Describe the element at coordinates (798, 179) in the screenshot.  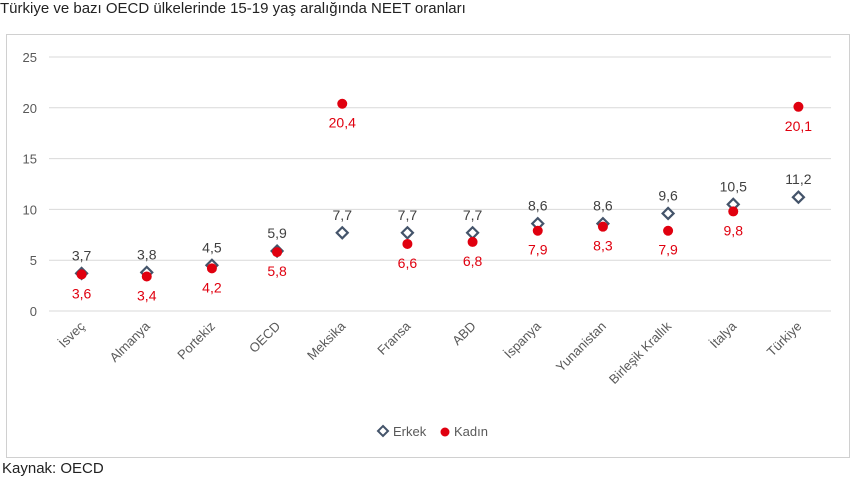
I see `erkek-data-label: 11,2` at that location.